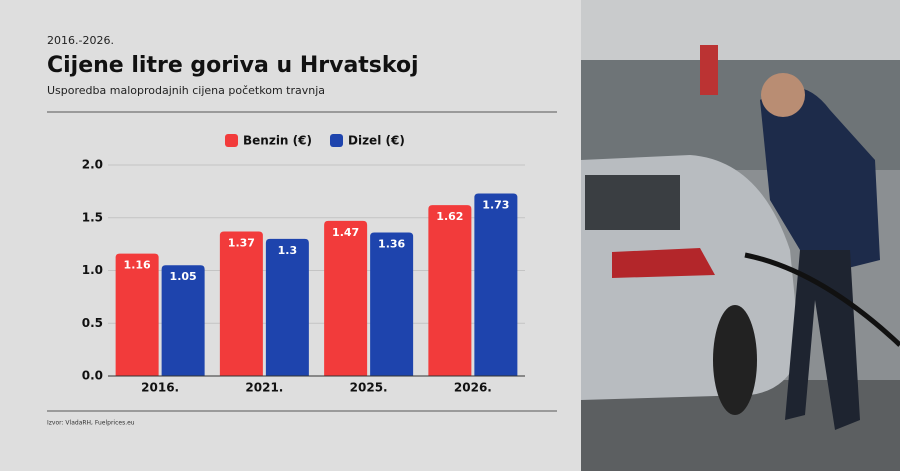 This screenshot has width=900, height=471. Describe the element at coordinates (92, 376) in the screenshot. I see `y-tick-label: 0.0` at that location.